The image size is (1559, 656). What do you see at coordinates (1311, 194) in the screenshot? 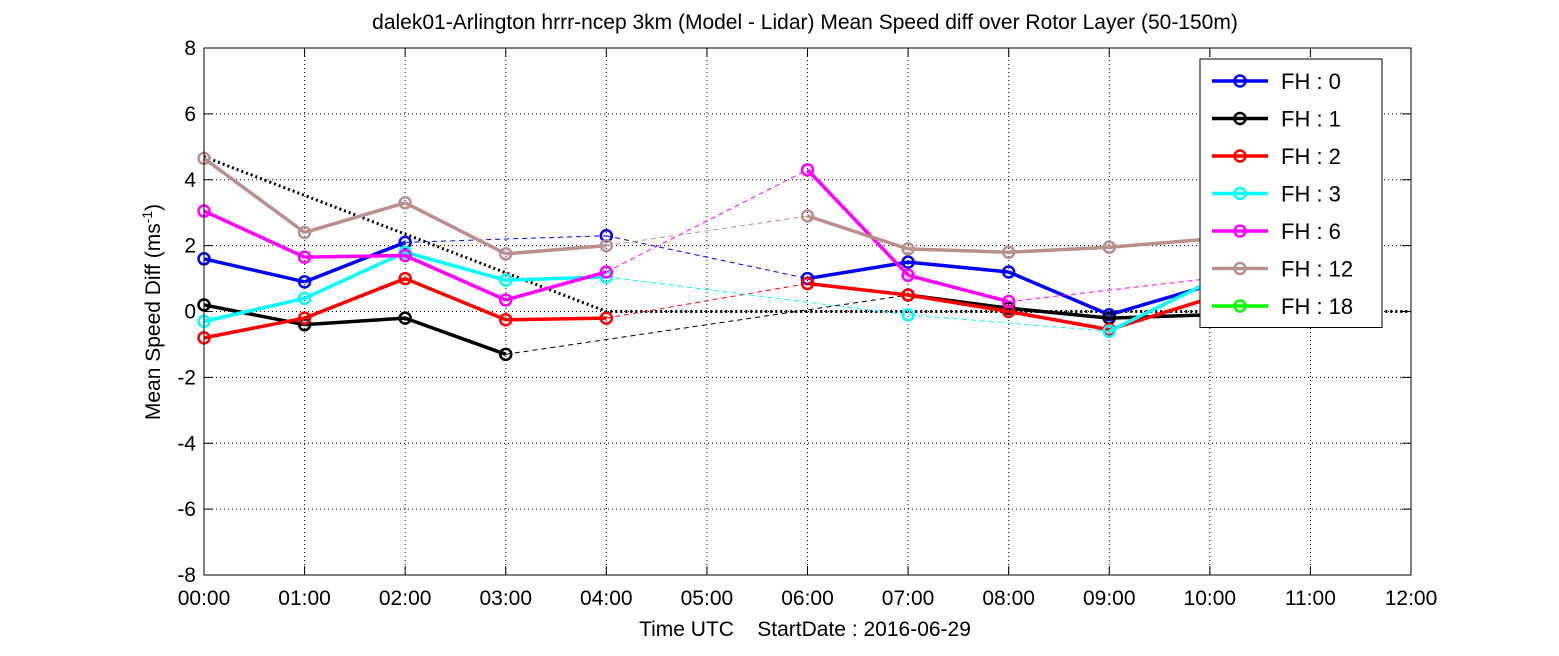
I see `legend-label: FH : 3` at bounding box center [1311, 194].